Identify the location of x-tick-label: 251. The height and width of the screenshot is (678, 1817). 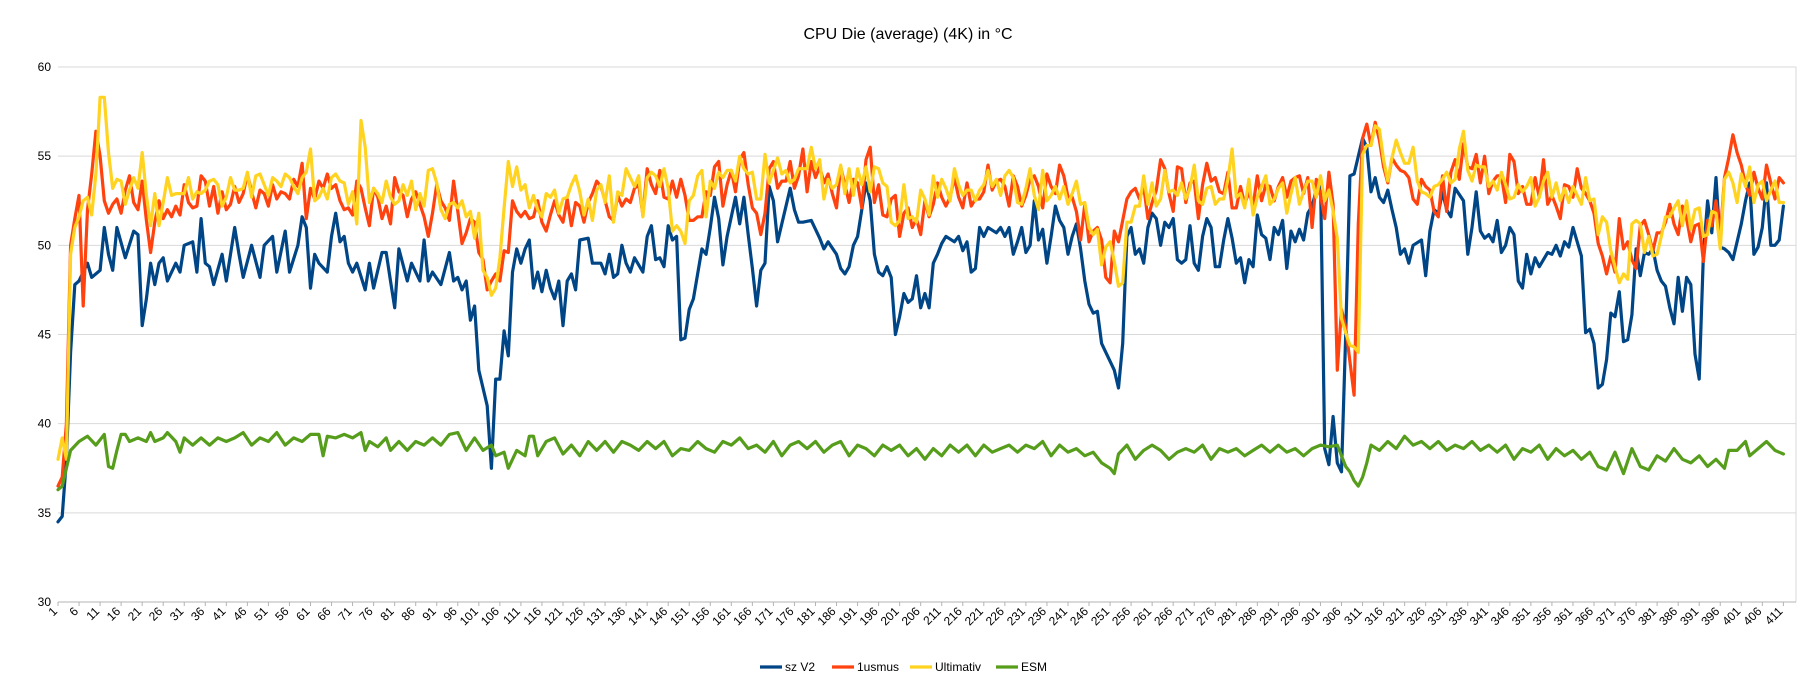
(1100, 616).